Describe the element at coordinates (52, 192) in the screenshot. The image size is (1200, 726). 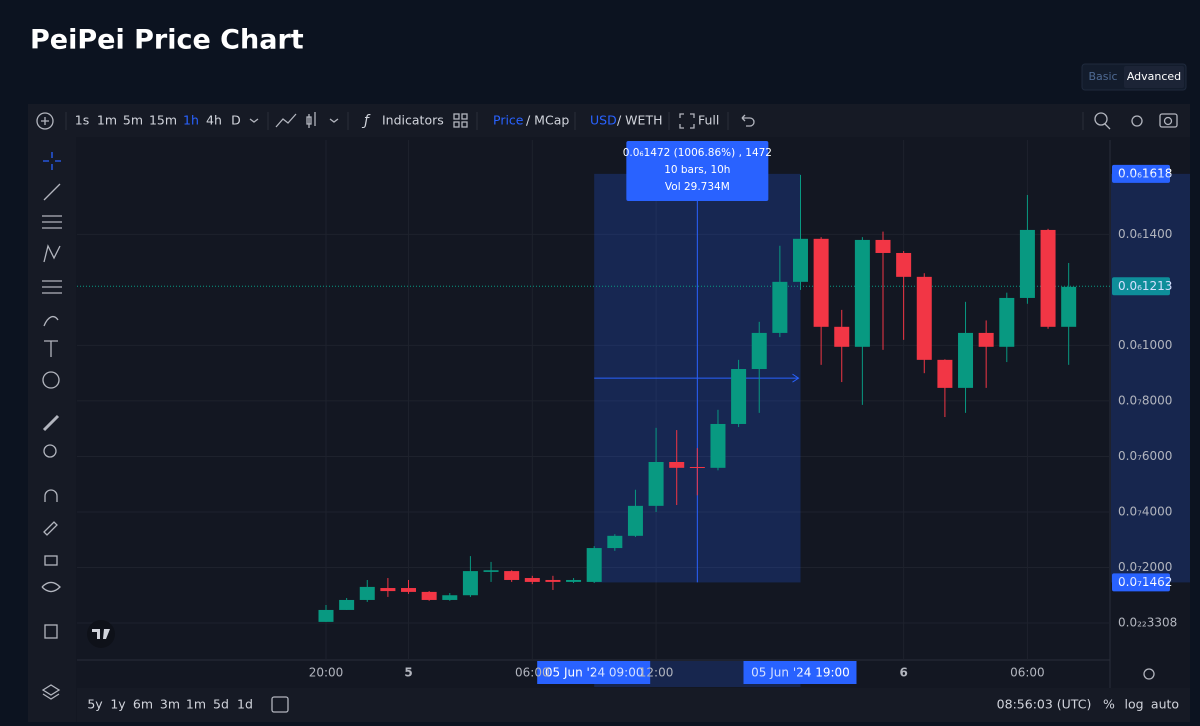
I see `trendline-tool` at that location.